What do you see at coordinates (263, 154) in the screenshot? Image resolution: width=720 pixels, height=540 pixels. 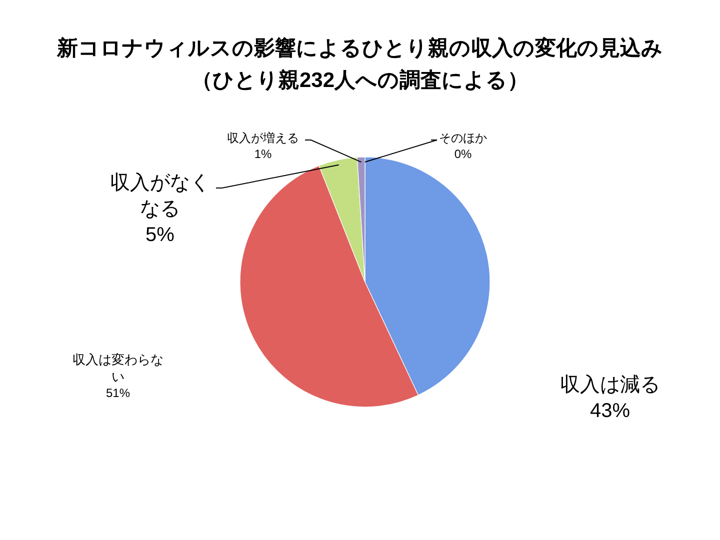 I see `data-label: 1%` at bounding box center [263, 154].